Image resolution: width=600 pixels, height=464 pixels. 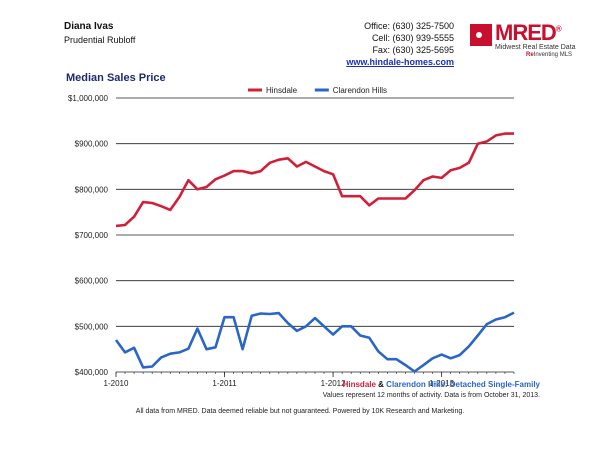 I want to click on agent-info: Diana Ivas Prudential Rubloff, so click(x=99, y=33).